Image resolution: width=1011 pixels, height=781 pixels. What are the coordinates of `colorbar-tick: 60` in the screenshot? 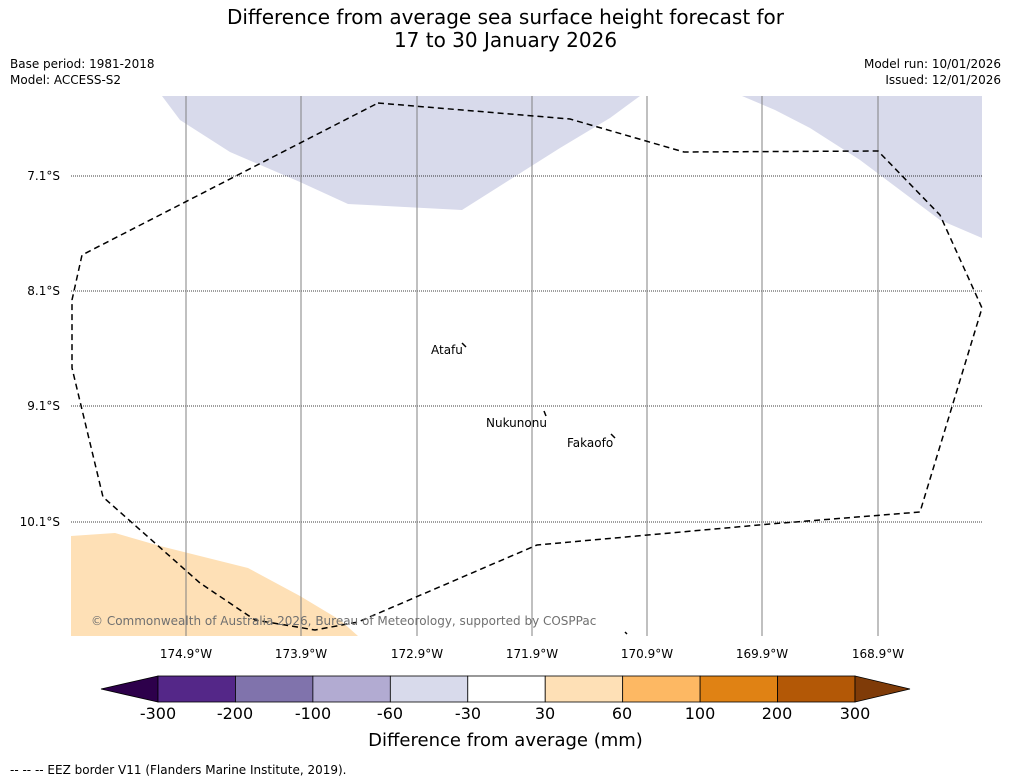 It's located at (622, 713).